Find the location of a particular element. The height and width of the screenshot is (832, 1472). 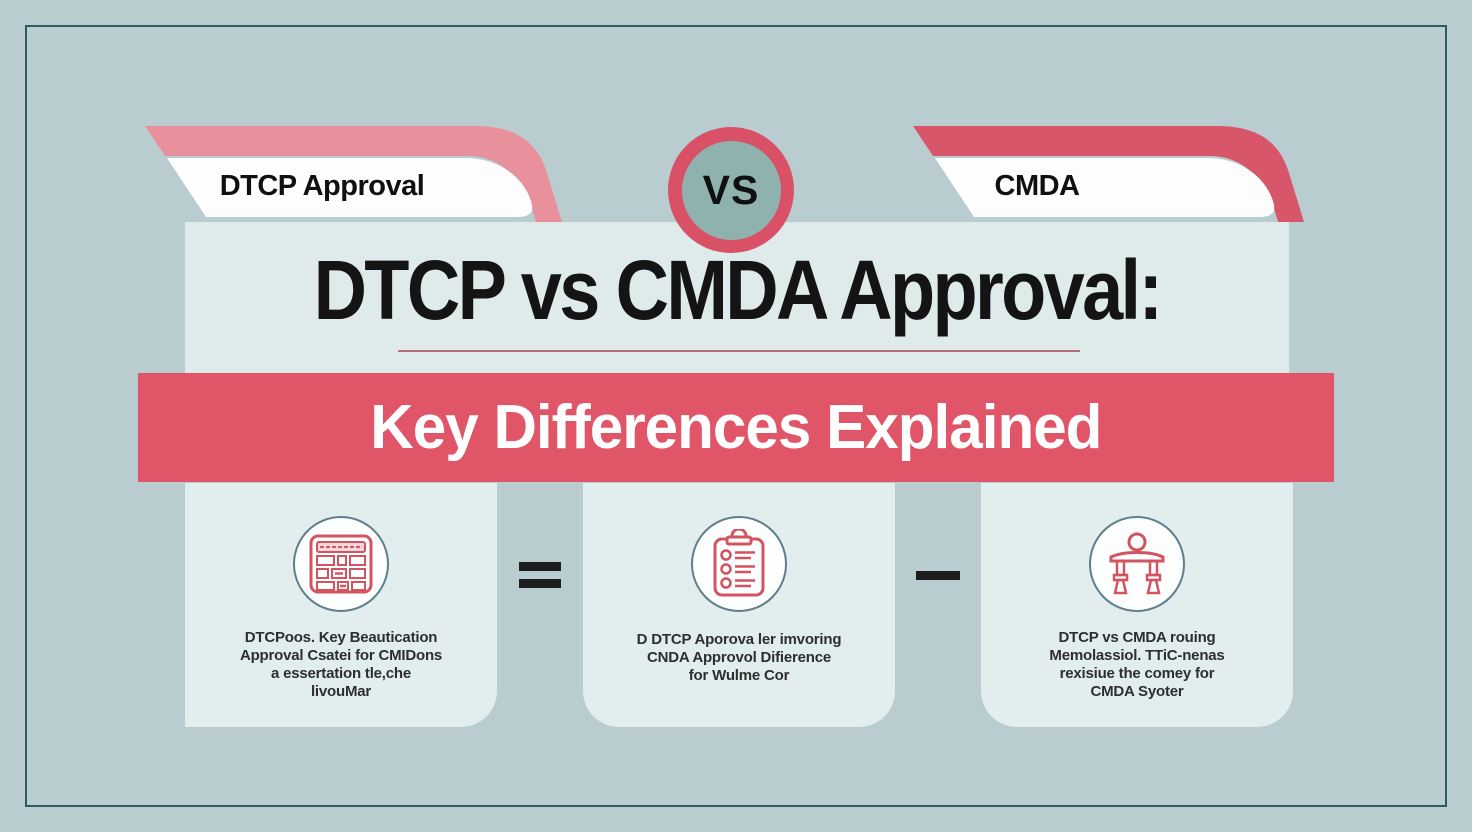

balance-scale-icon is located at coordinates (1137, 563).